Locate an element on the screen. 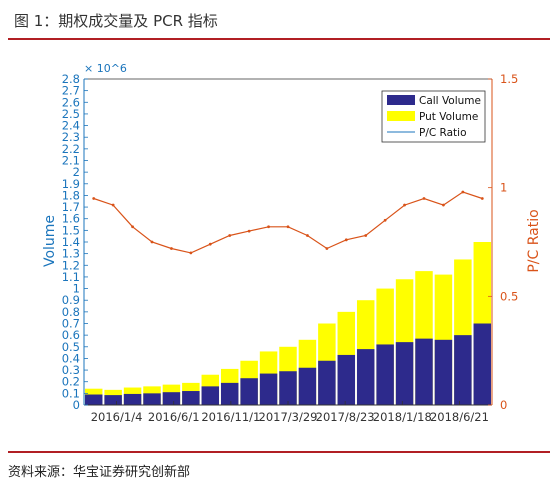 The image size is (558, 483). y-tick-label: 2.5 is located at coordinates (71, 114).